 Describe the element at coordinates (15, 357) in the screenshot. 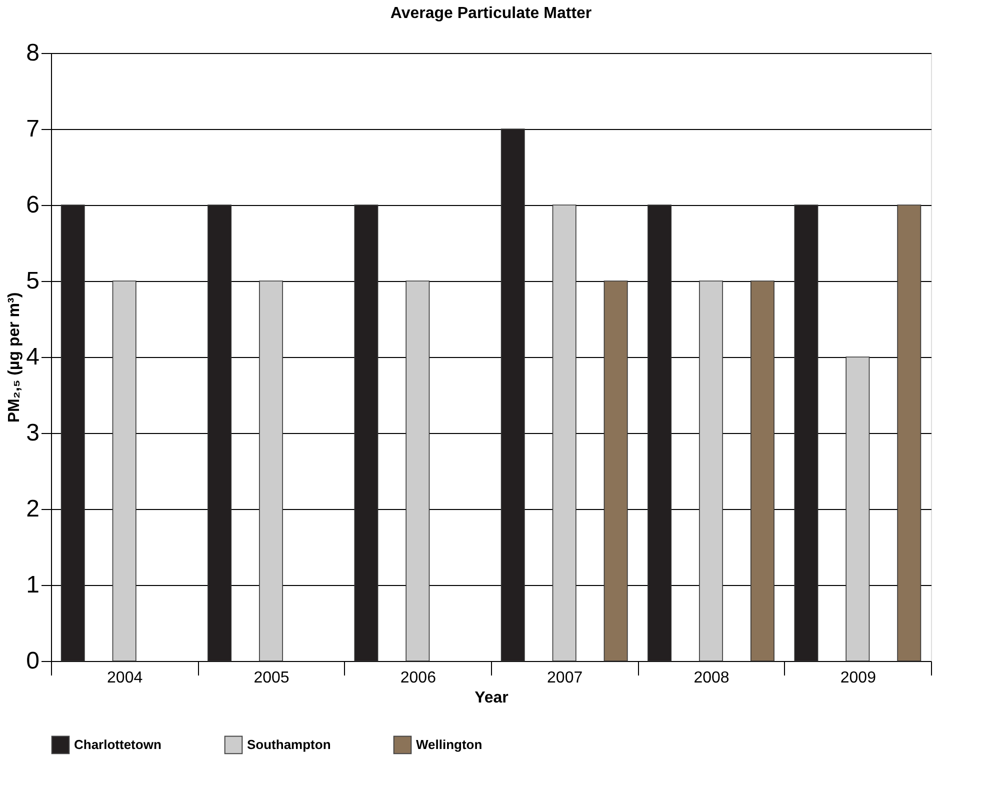

I see `y-axis-title: PM₂,₅ (µg per m³)` at that location.